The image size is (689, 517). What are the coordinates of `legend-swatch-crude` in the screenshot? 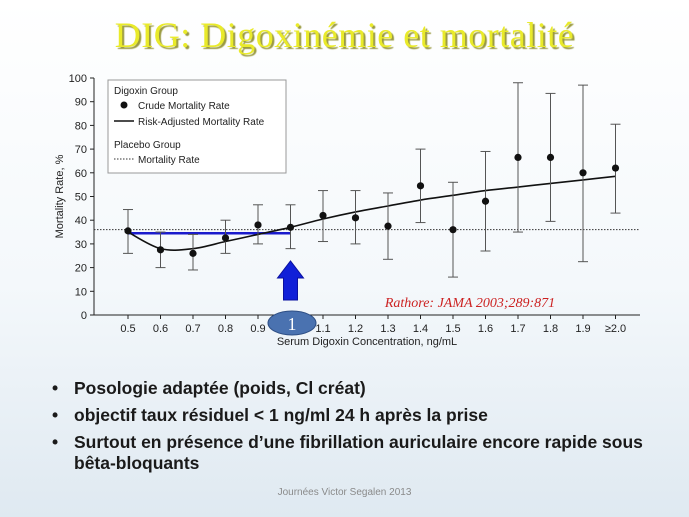 It's located at (124, 105).